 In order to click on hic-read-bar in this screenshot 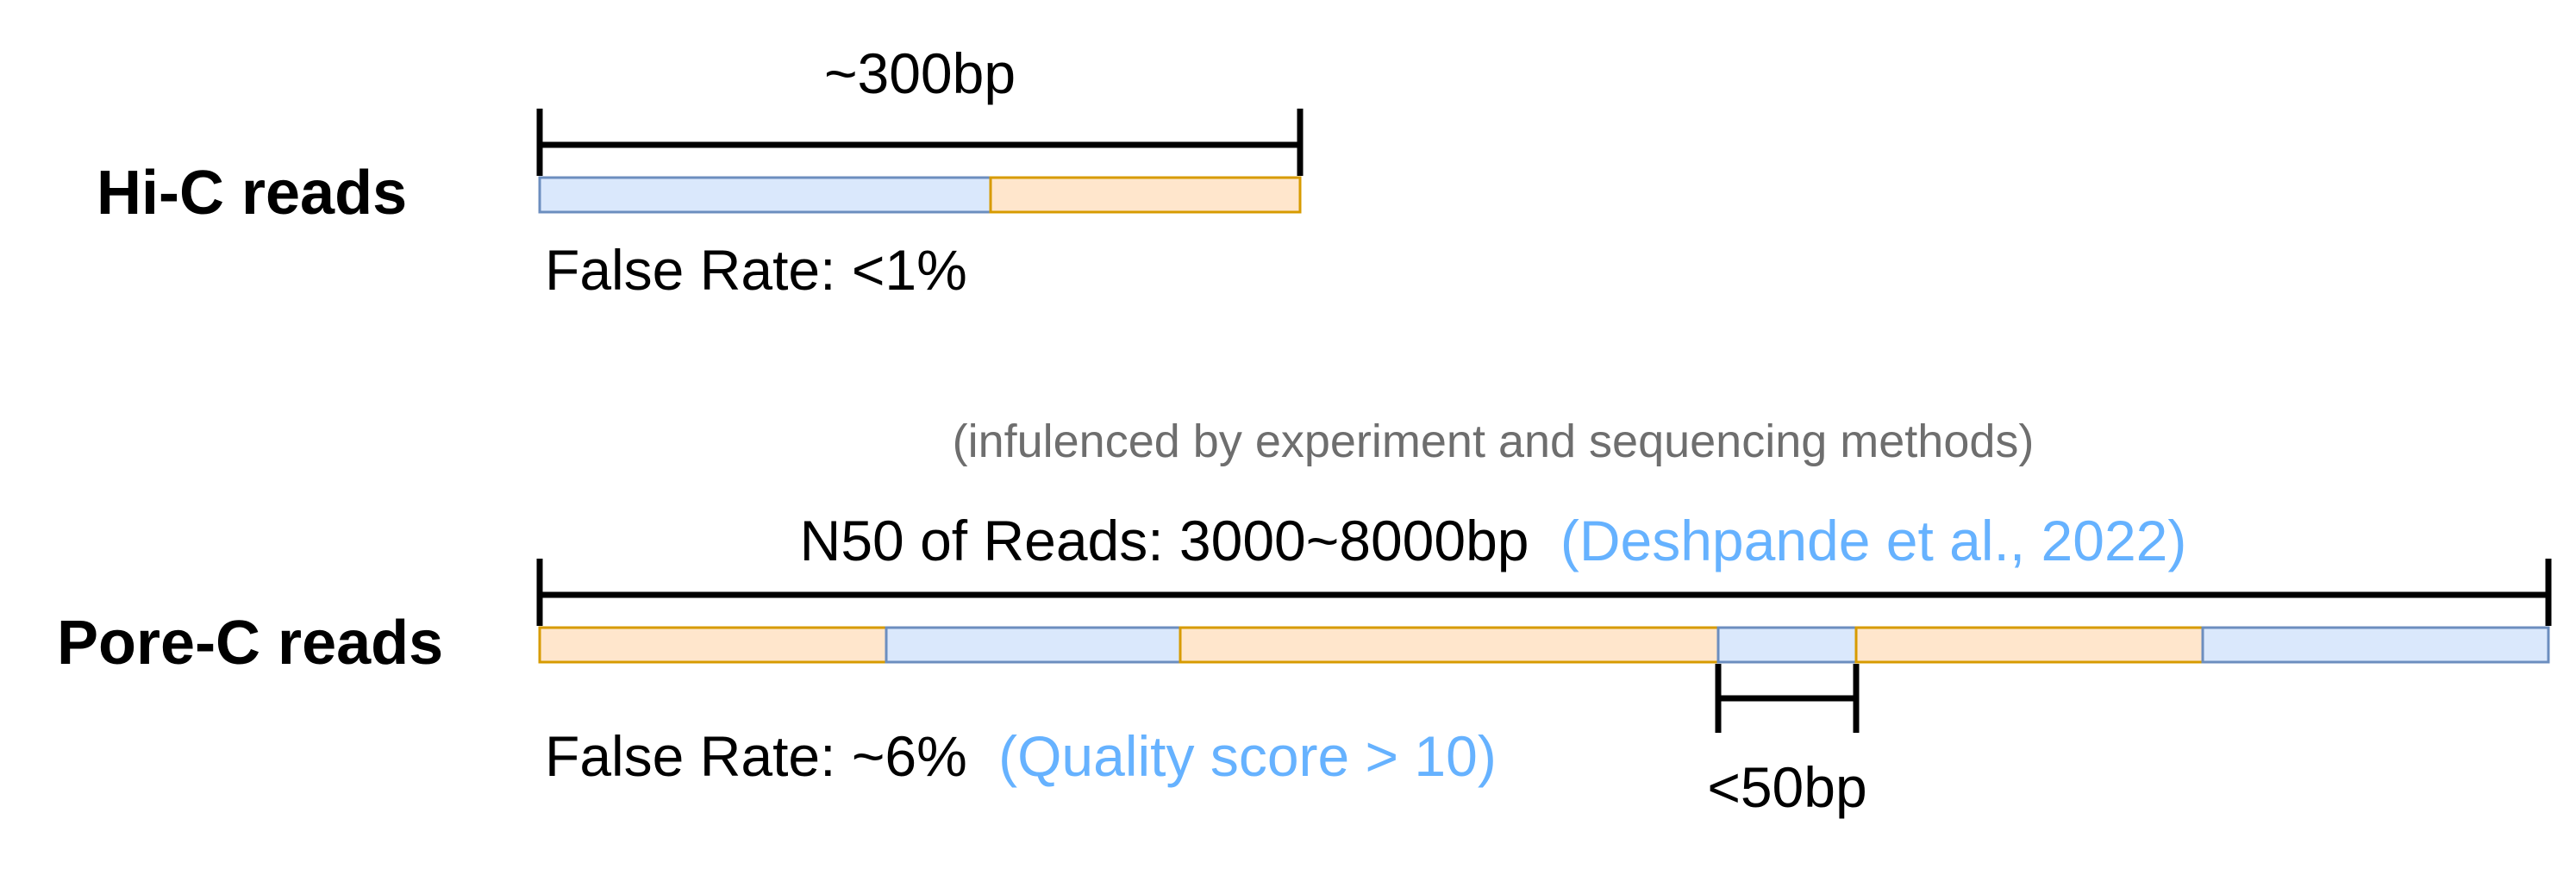, I will do `click(920, 195)`.